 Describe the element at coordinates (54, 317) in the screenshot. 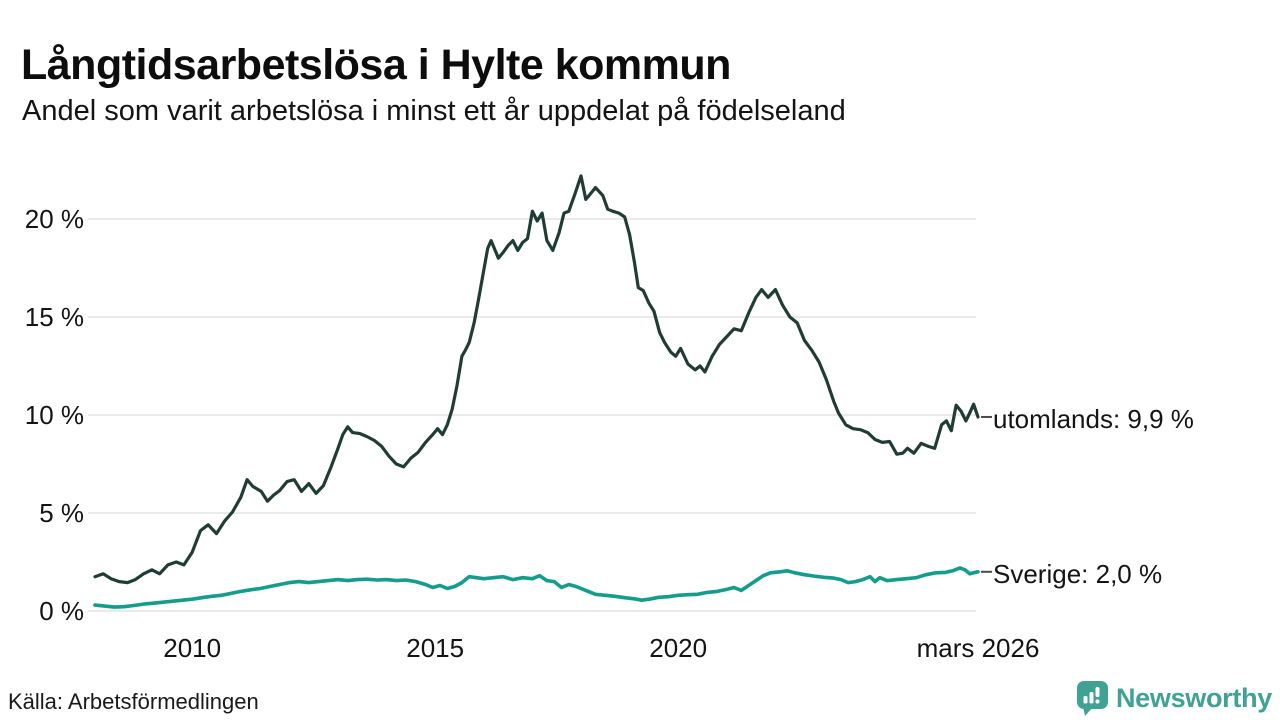

I see `y-tick-label: 15 %` at that location.